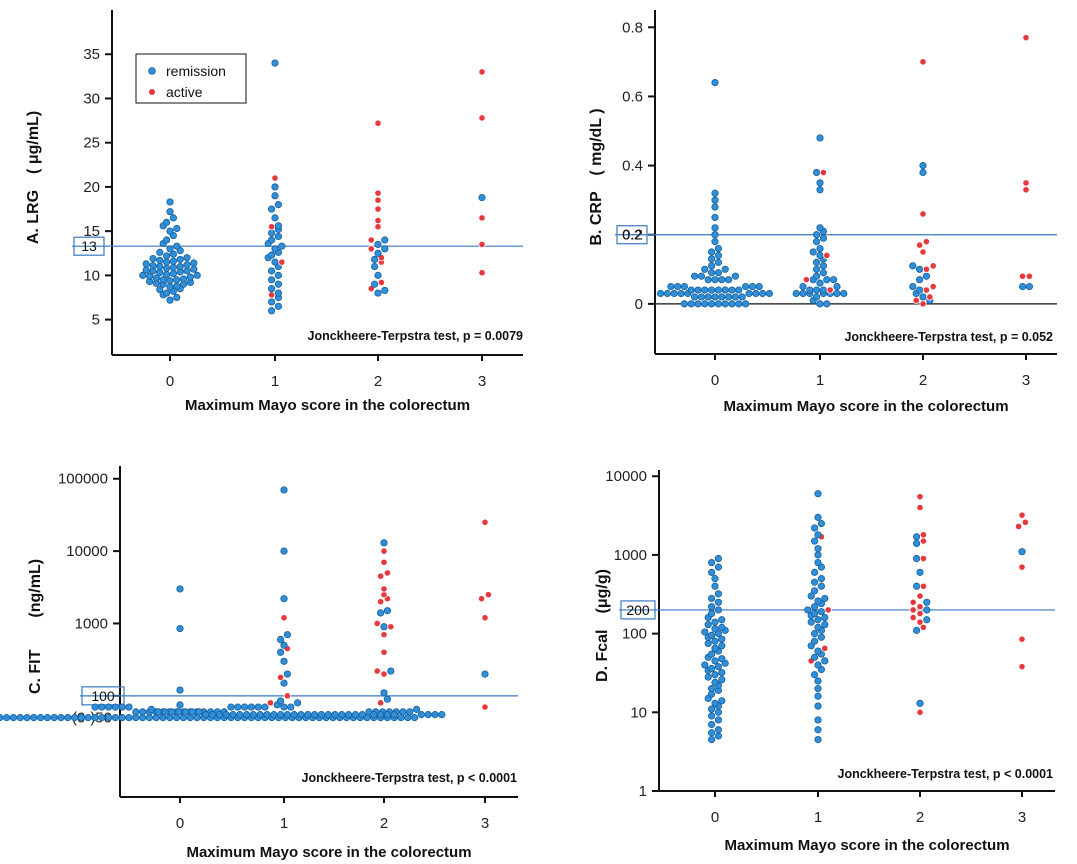 The image size is (1077, 864). What do you see at coordinates (630, 555) in the screenshot?
I see `y-tick-label: 1000` at bounding box center [630, 555].